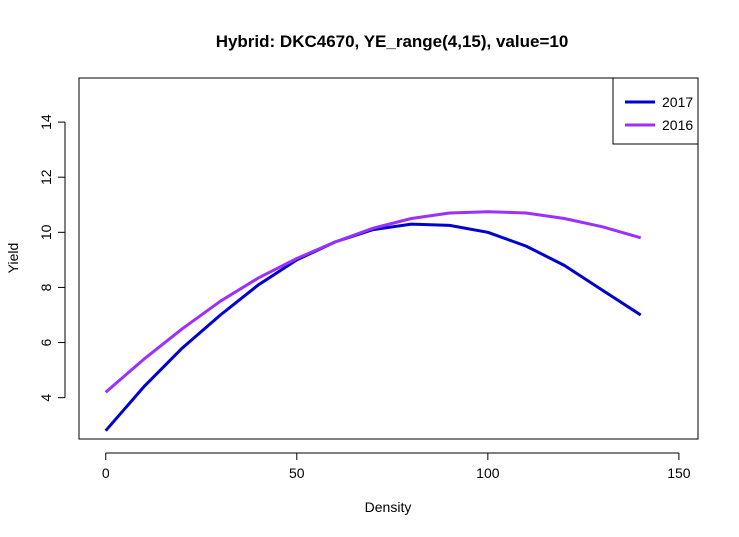  Describe the element at coordinates (13, 258) in the screenshot. I see `y-axis-label: Yield` at that location.